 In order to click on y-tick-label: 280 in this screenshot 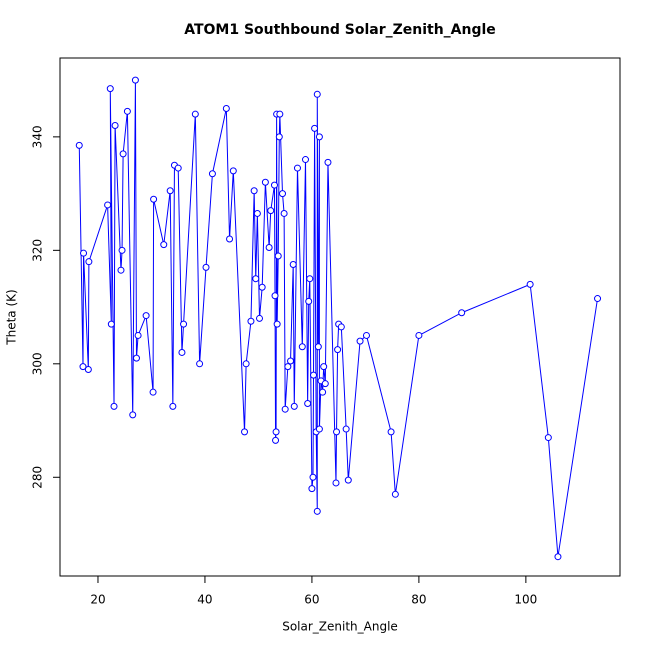, I will do `click(38, 477)`.